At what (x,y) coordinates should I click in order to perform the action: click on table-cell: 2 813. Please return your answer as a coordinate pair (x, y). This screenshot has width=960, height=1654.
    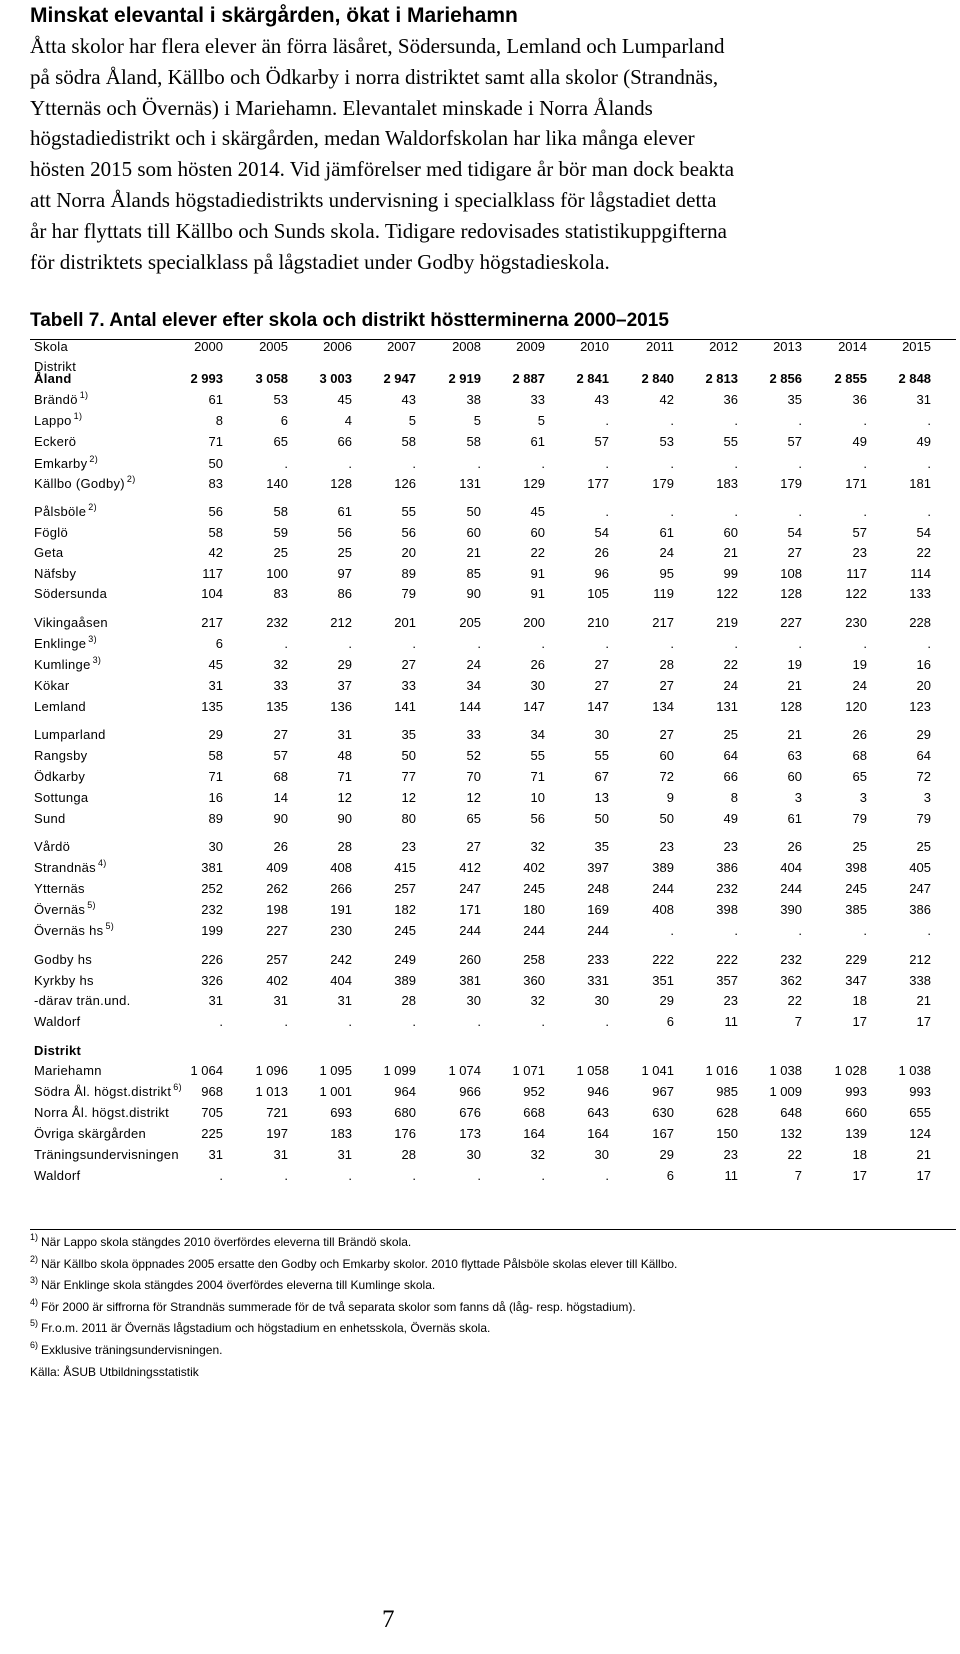
    Looking at the image, I should click on (721, 378).